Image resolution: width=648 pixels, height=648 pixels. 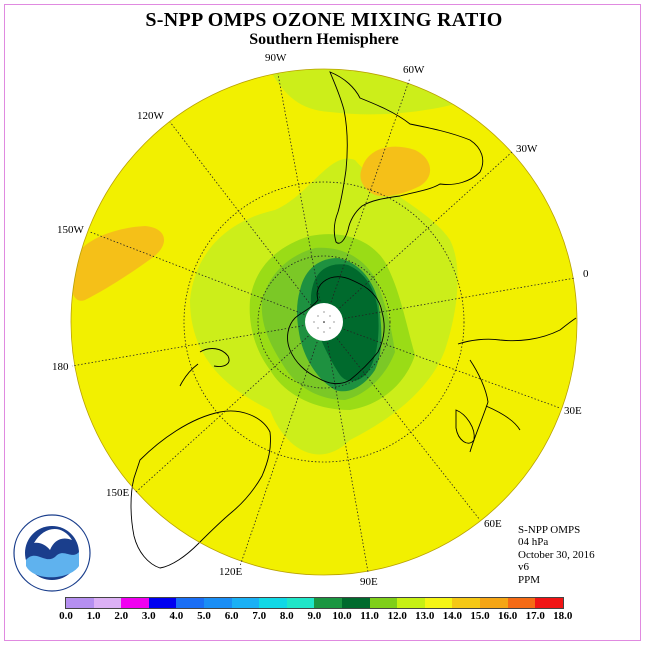 I want to click on colorbar-tick-label: 8.0, so click(x=286, y=616).